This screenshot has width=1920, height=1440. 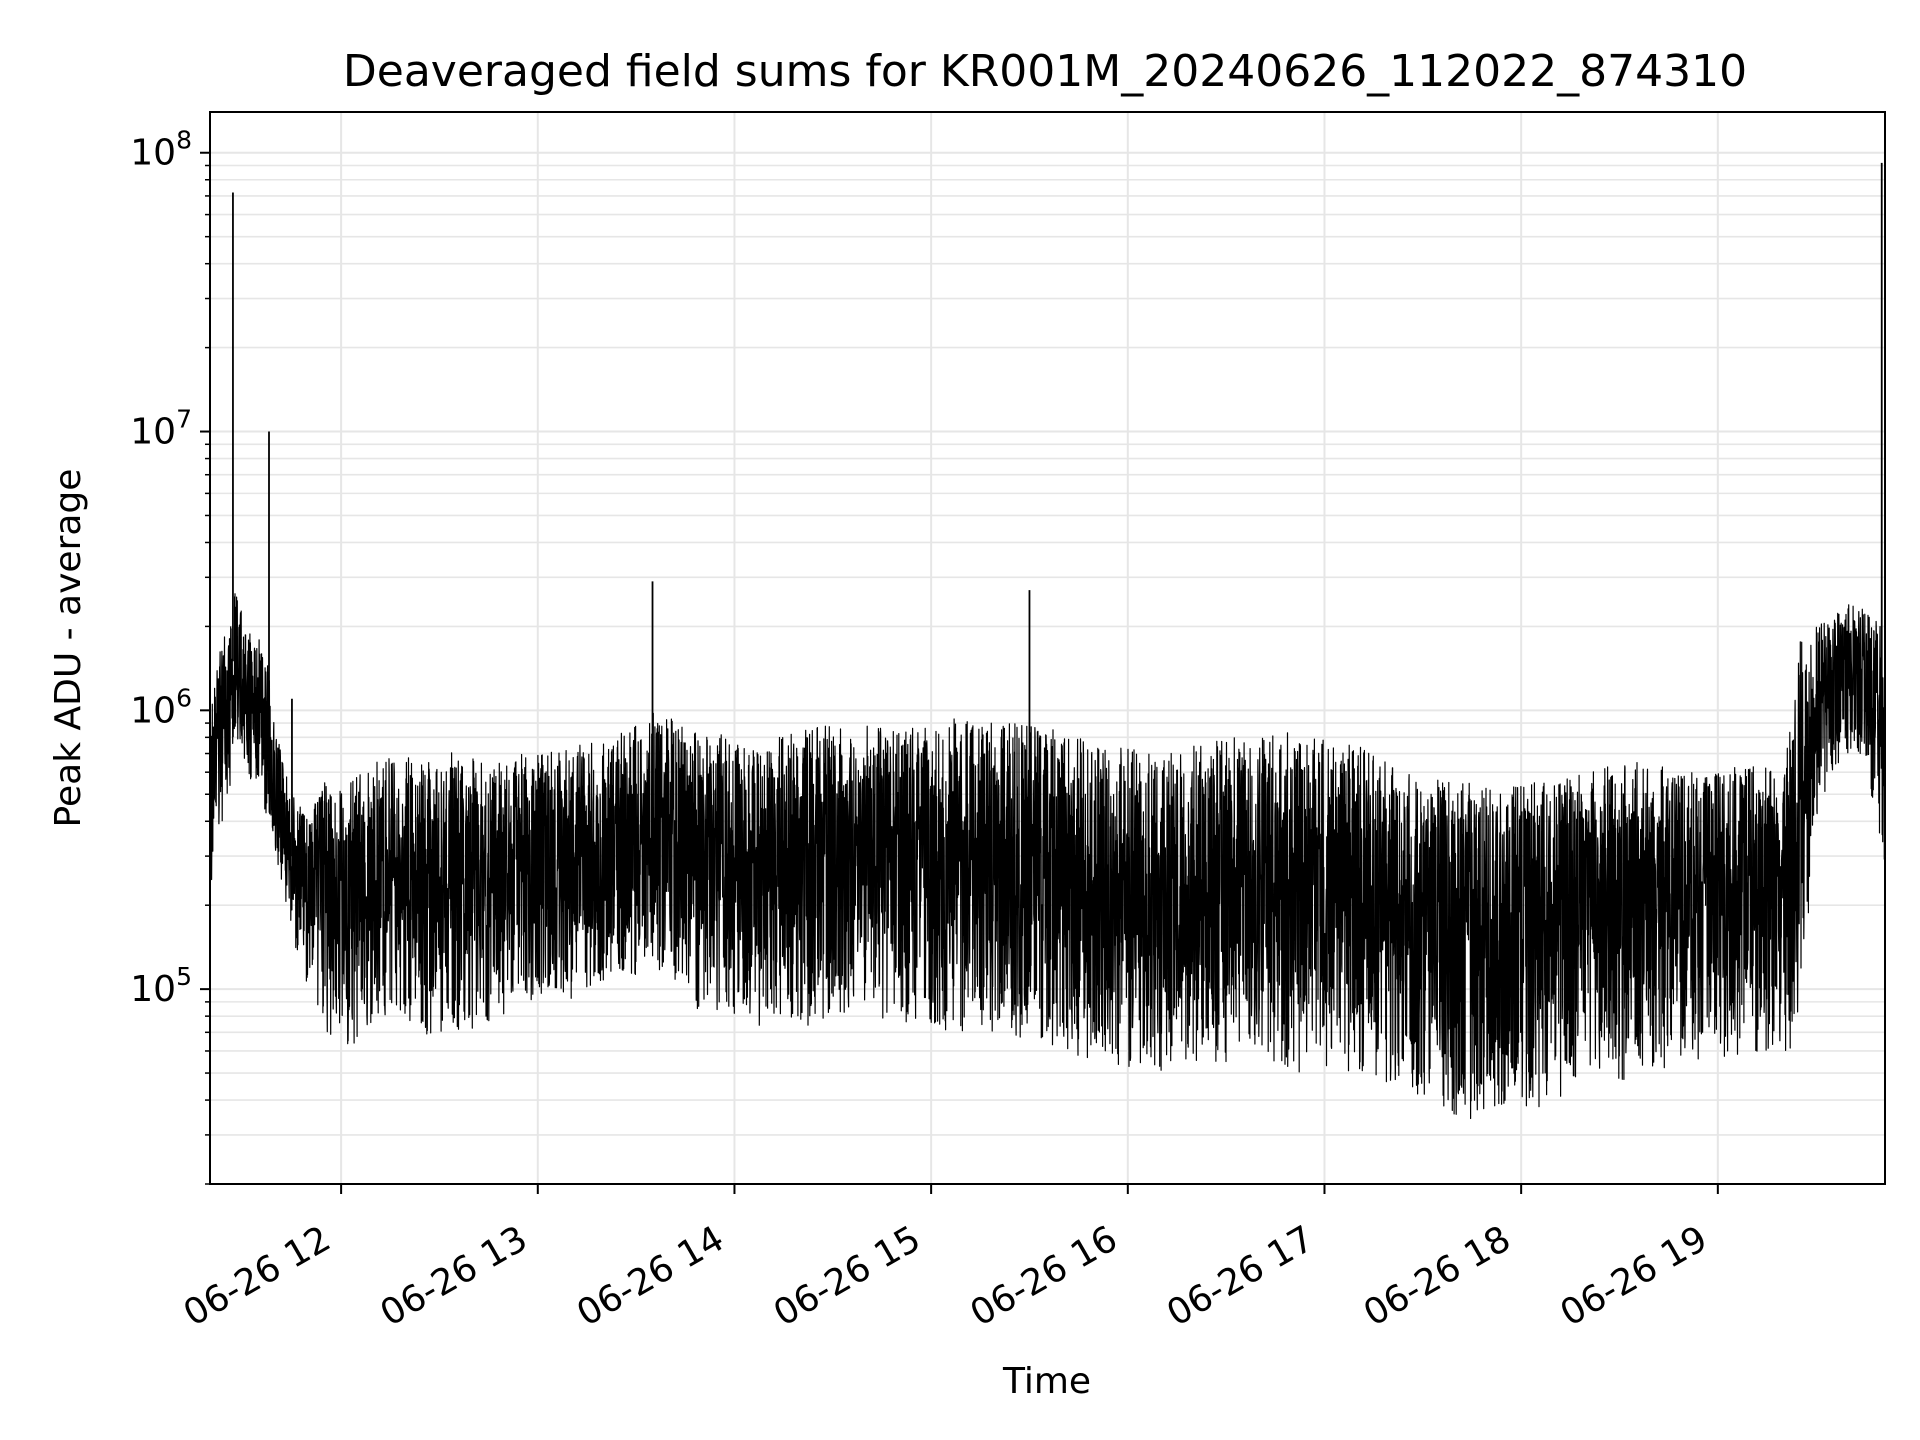 What do you see at coordinates (170, 655) in the screenshot?
I see `y-axis-ticks: 10⁵ 10⁶ 10⁷ 10⁸` at bounding box center [170, 655].